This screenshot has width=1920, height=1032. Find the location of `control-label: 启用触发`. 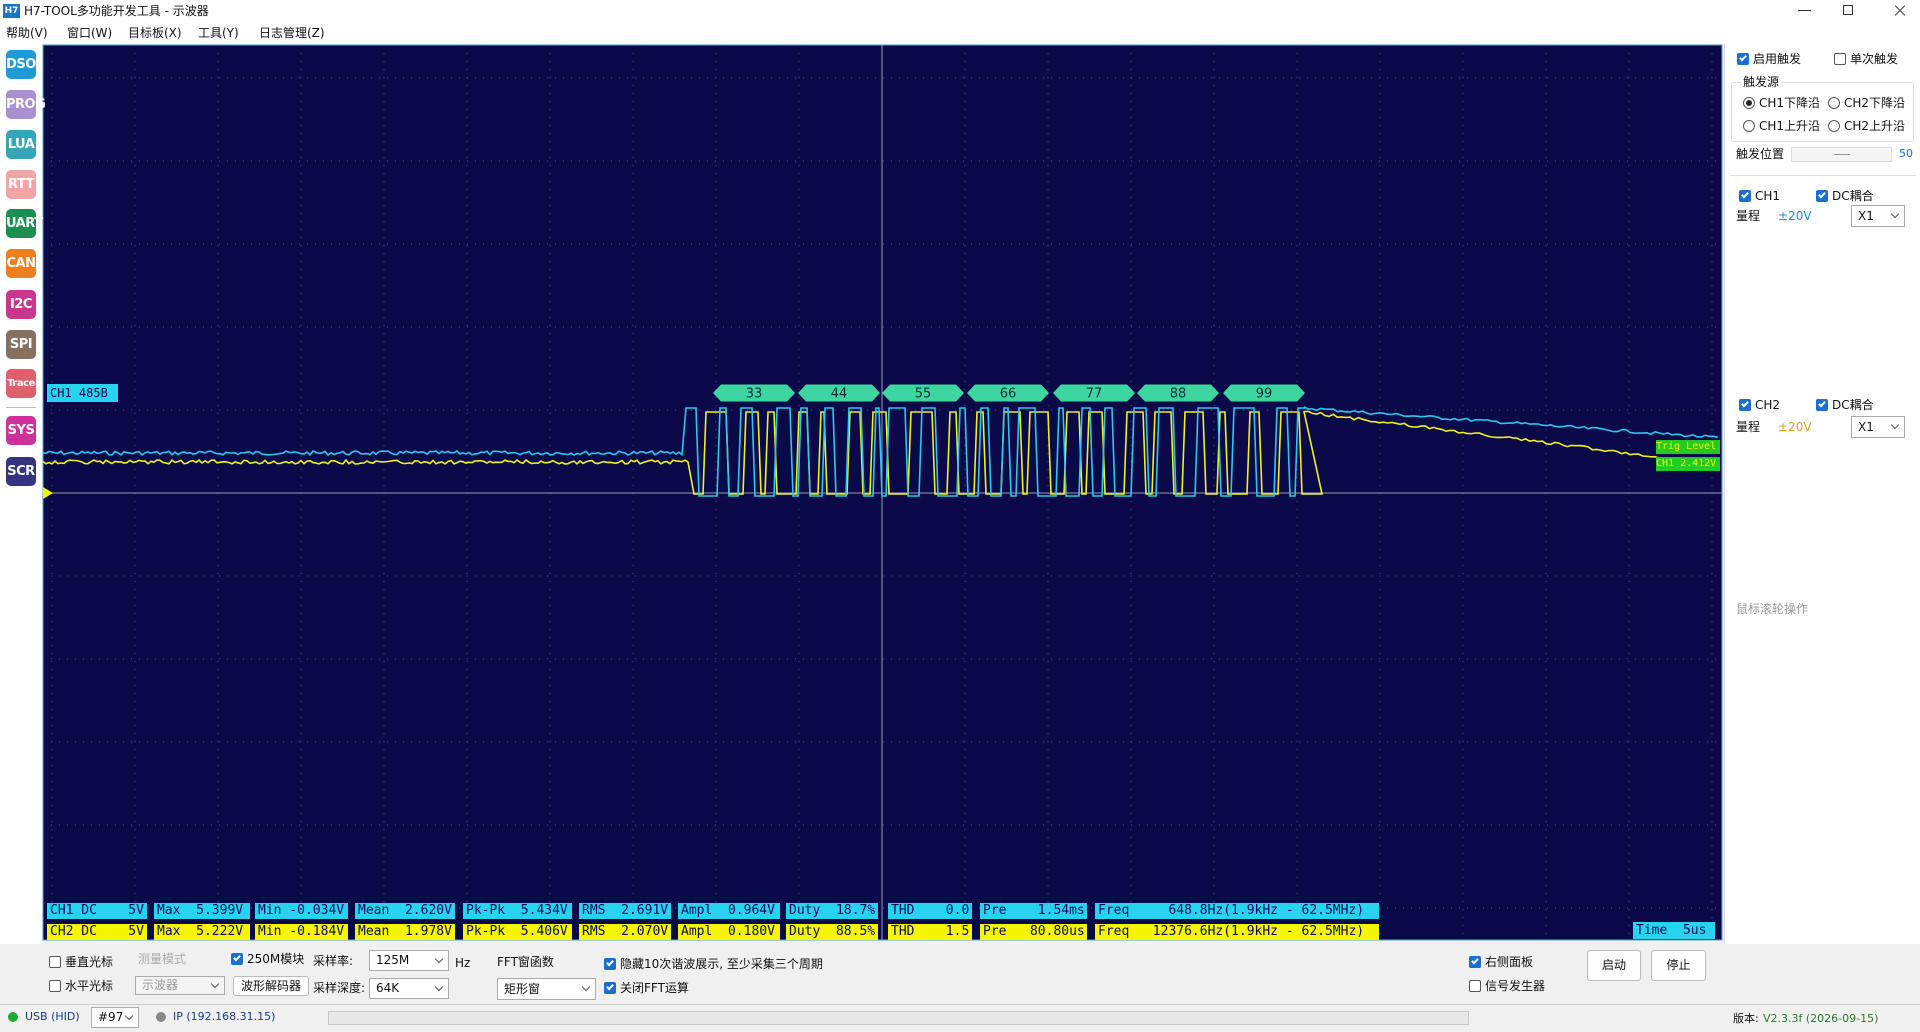

control-label: 启用触发 is located at coordinates (1777, 59).